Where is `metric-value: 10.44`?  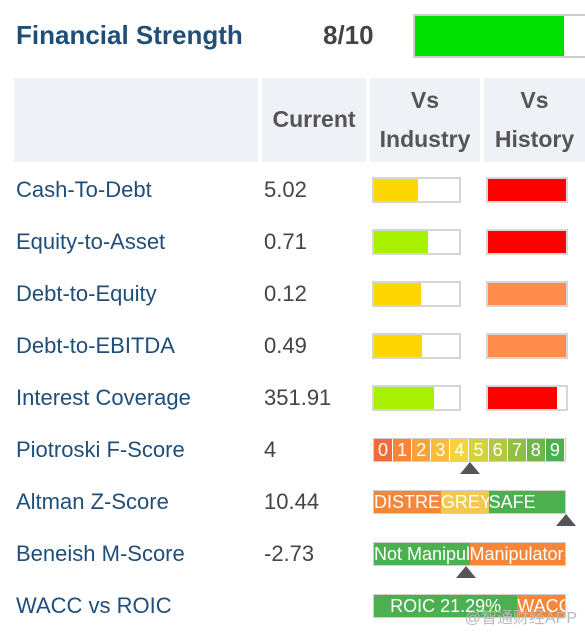
metric-value: 10.44 is located at coordinates (292, 501).